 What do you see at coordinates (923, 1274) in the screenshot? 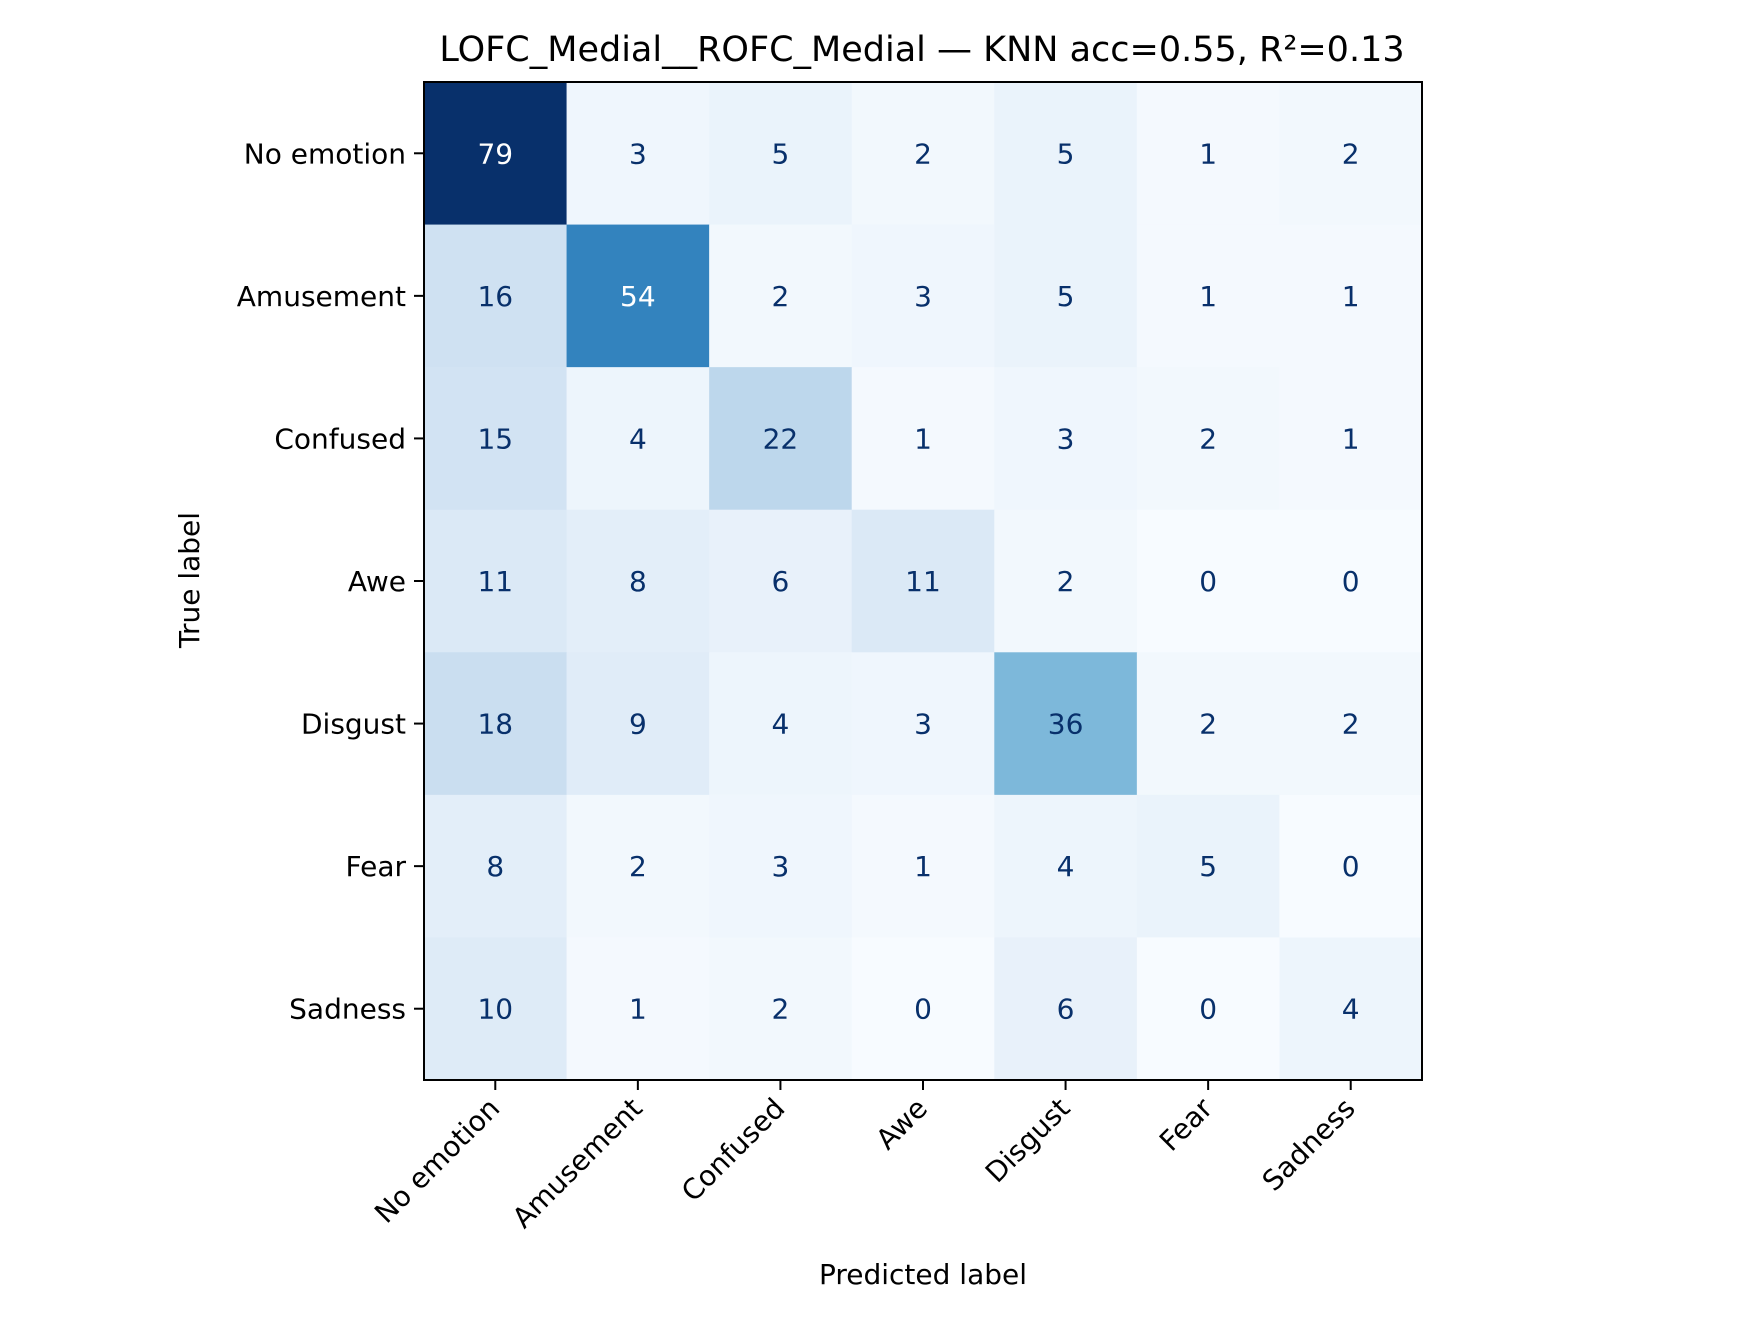
I see `x-axis-label: Predicted label` at bounding box center [923, 1274].